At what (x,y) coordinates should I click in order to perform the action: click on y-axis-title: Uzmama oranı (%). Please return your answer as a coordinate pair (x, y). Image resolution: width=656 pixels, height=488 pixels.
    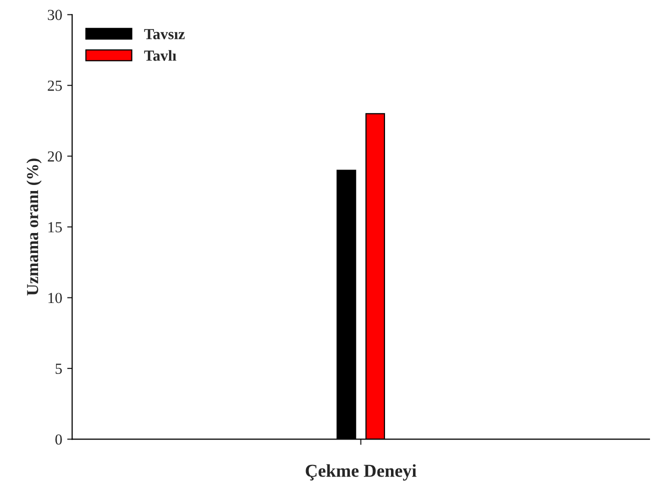
    Looking at the image, I should click on (34, 227).